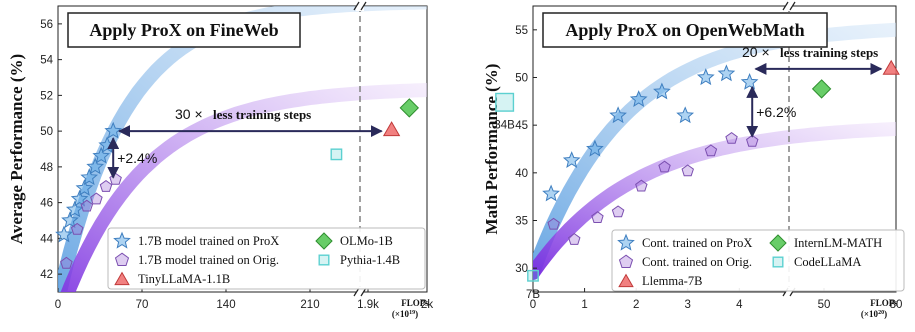 The image size is (915, 332). Describe the element at coordinates (739, 305) in the screenshot. I see `x-tick-label: 4` at that location.